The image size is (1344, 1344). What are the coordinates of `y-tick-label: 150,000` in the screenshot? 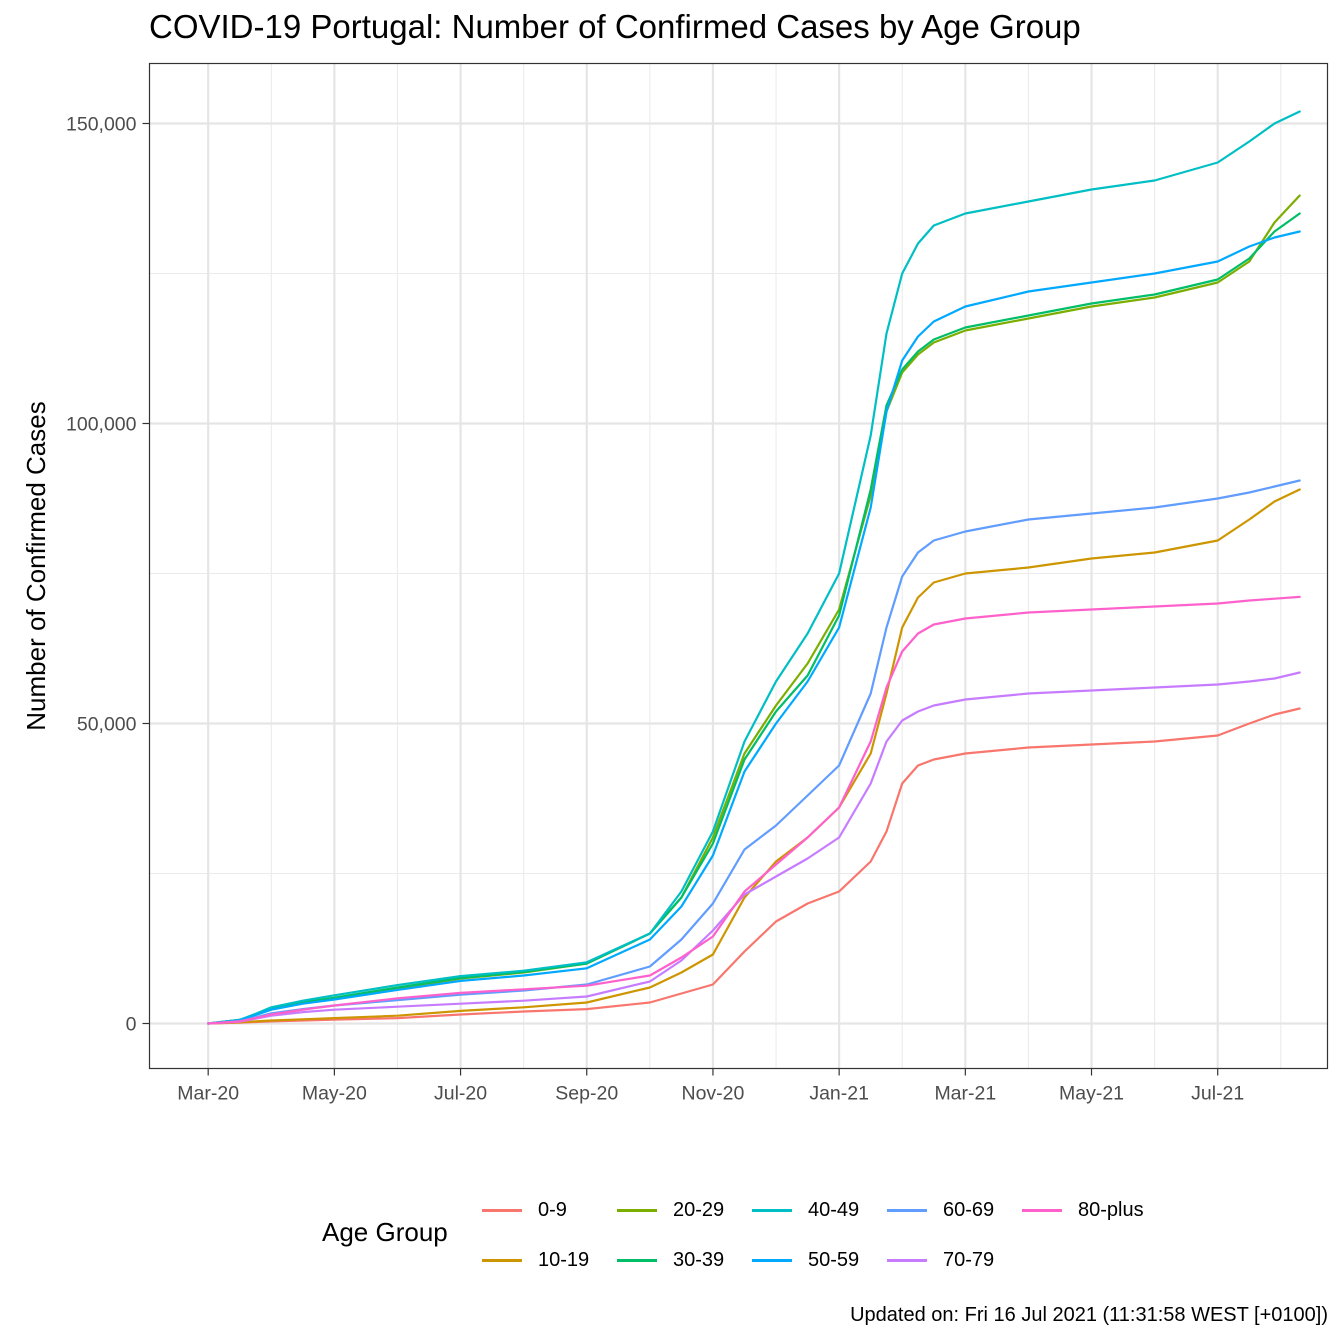 It's located at (101, 125).